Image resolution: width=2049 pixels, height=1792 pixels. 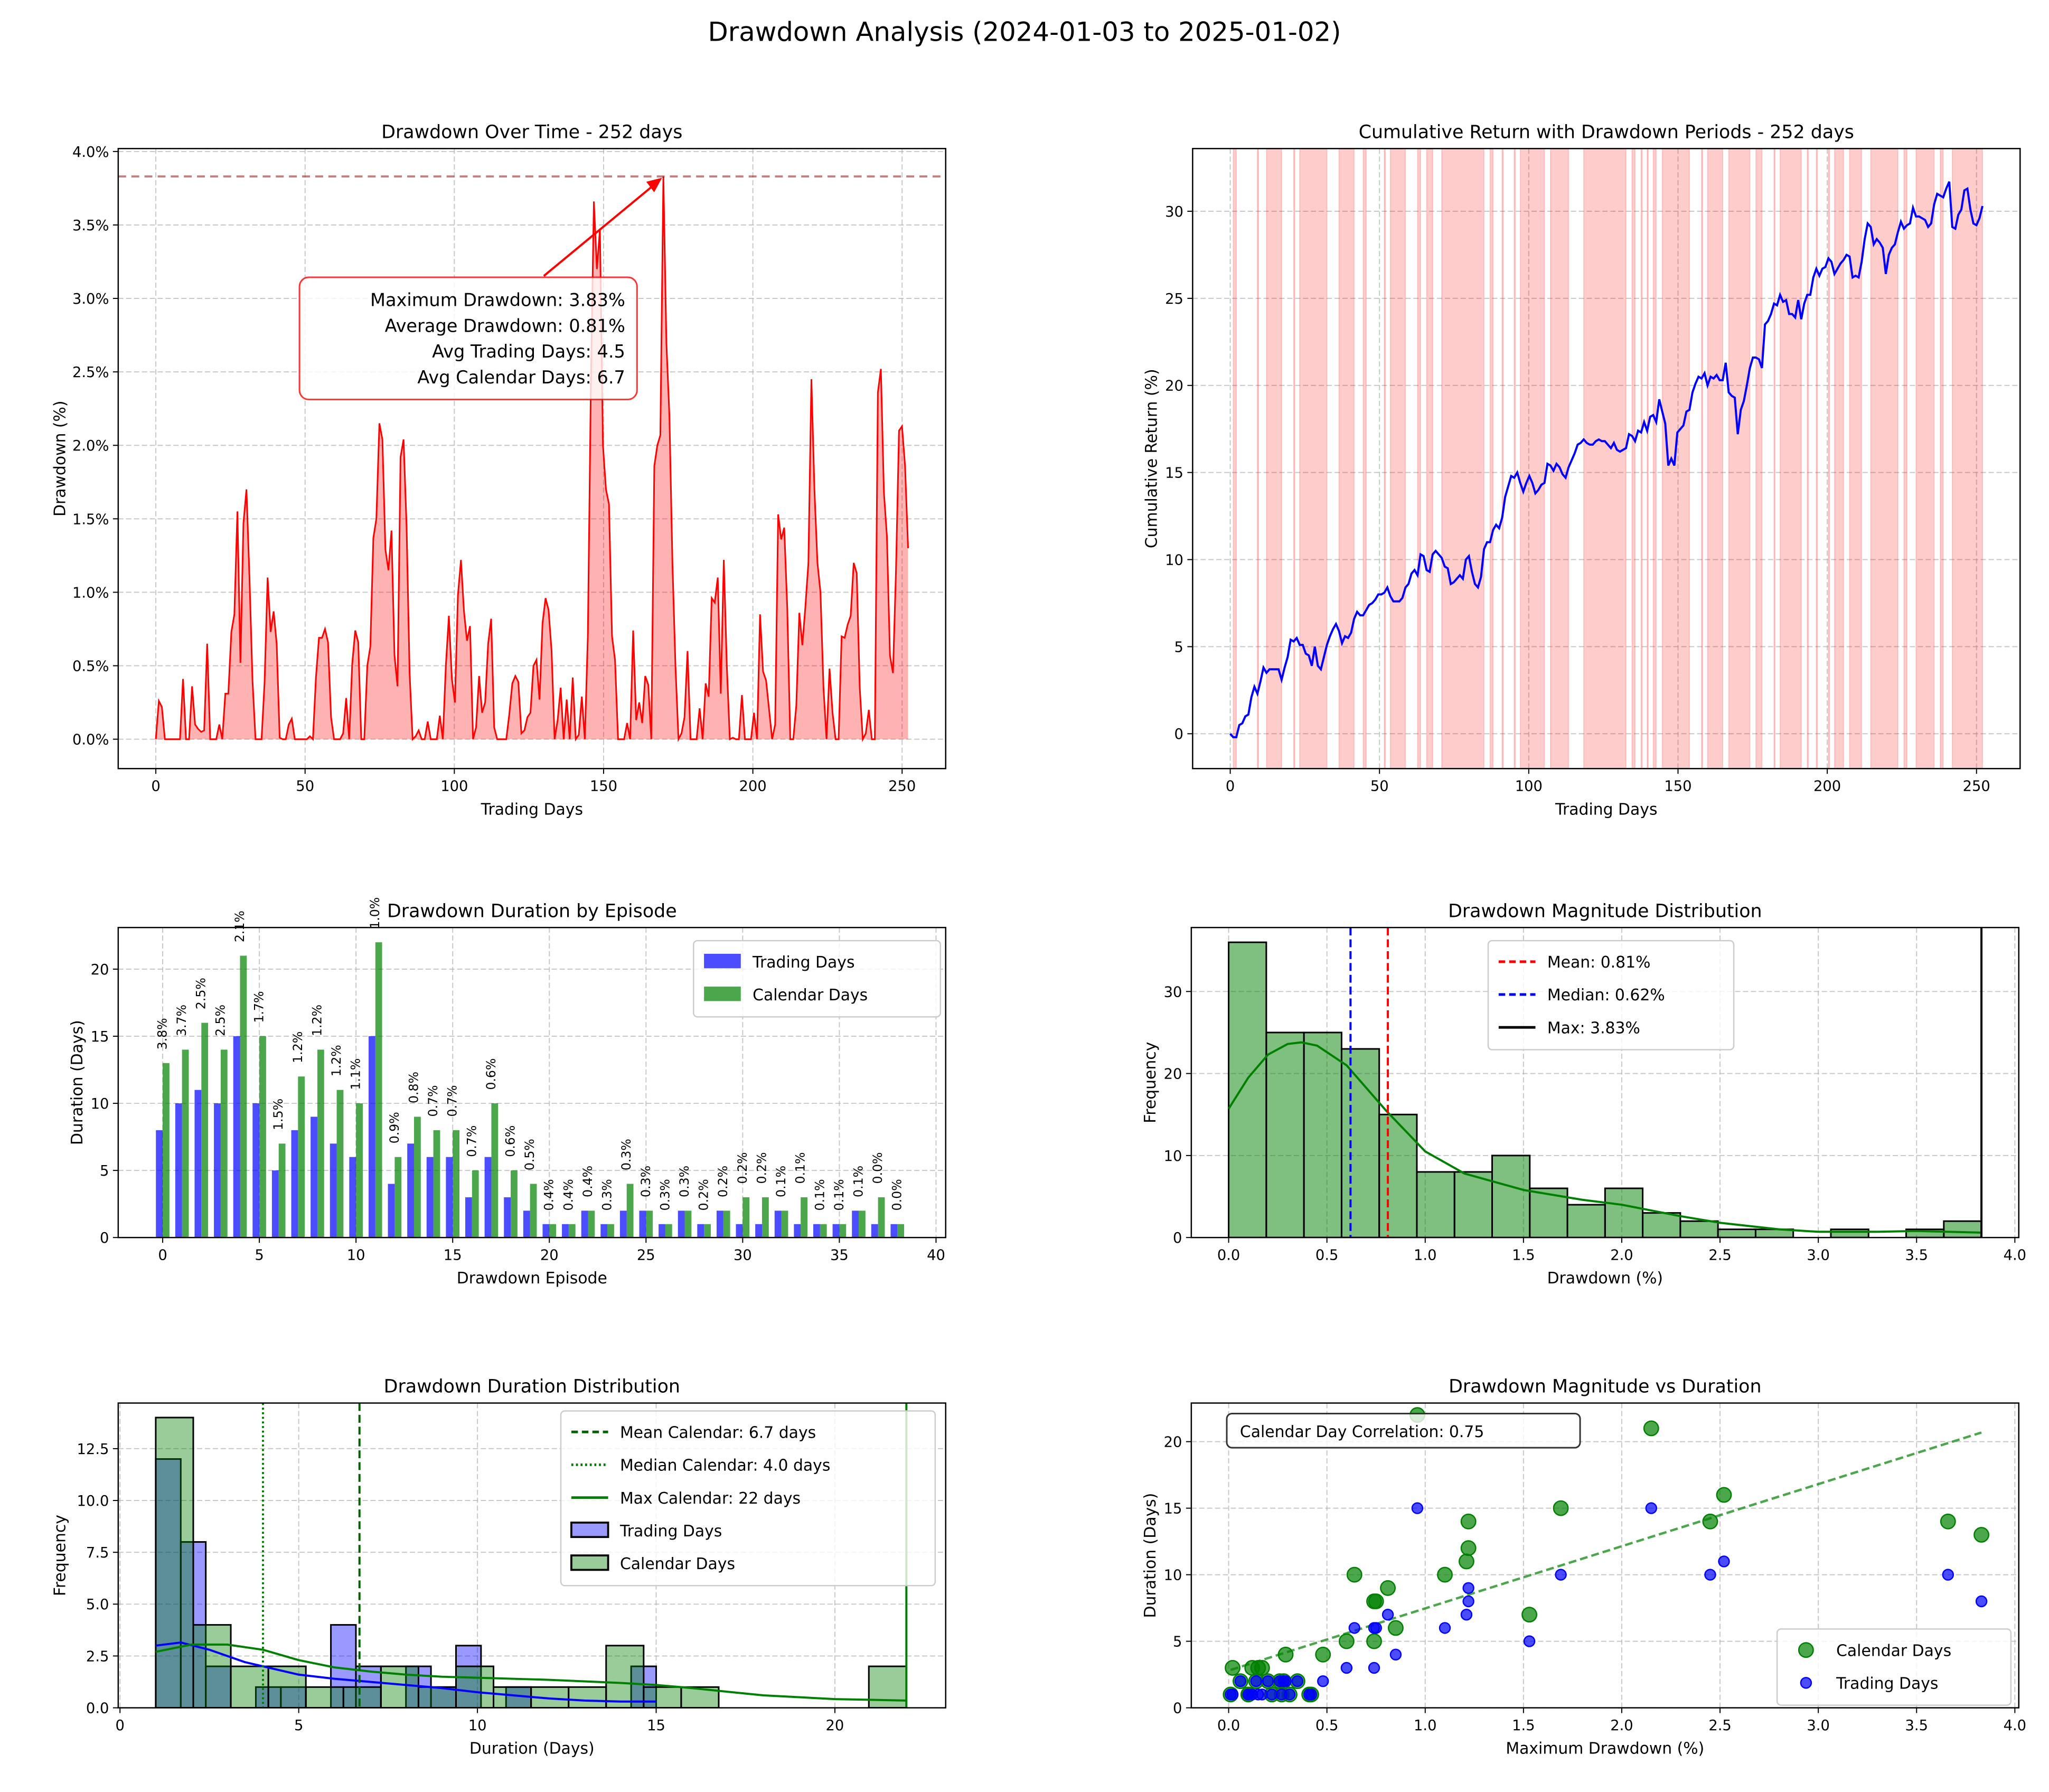 What do you see at coordinates (121, 1726) in the screenshot?
I see `x-tick-label: 0` at bounding box center [121, 1726].